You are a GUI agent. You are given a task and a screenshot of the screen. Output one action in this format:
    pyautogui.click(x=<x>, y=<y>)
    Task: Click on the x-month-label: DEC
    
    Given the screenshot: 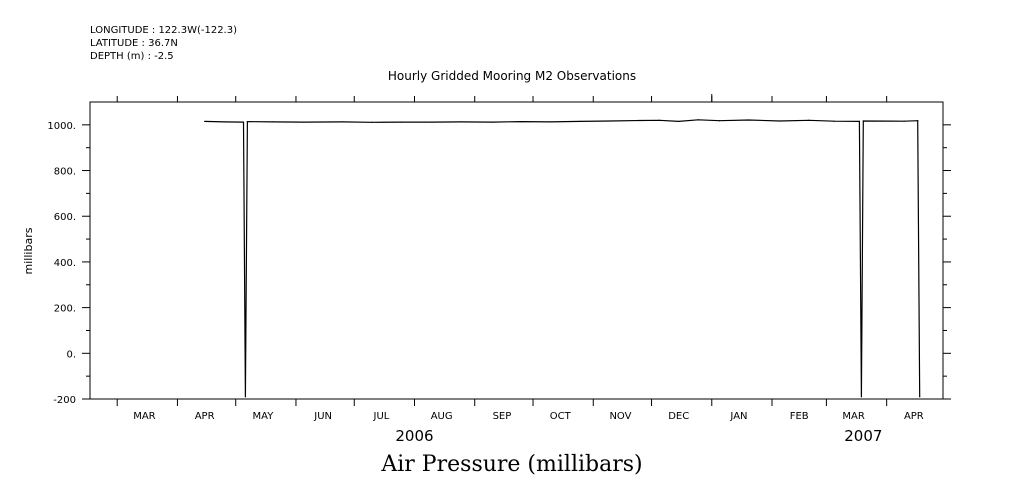 What is the action you would take?
    pyautogui.click(x=678, y=416)
    